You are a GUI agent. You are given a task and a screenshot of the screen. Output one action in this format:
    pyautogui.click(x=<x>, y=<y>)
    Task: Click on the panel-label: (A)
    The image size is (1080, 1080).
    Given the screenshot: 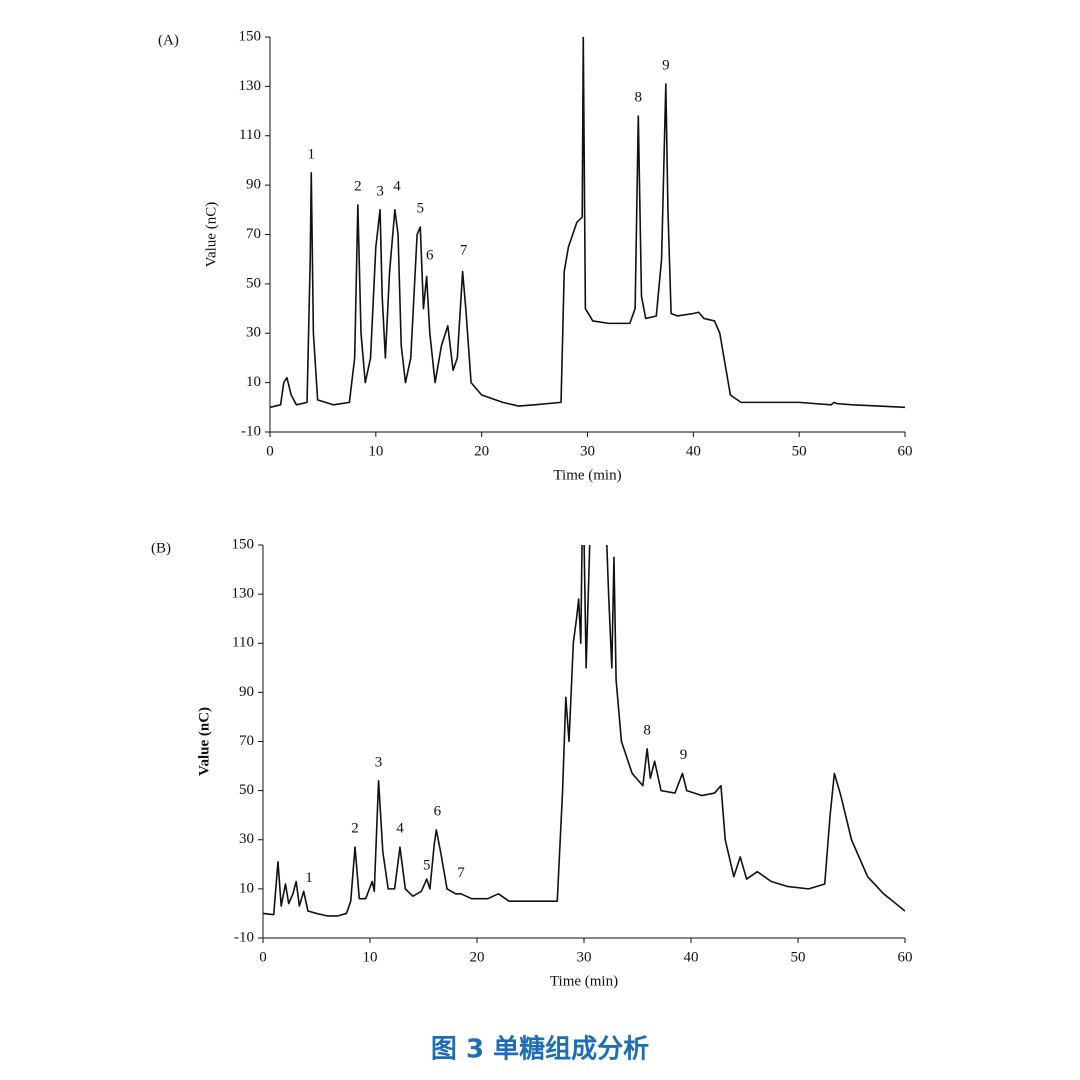 What is the action you would take?
    pyautogui.click(x=168, y=40)
    